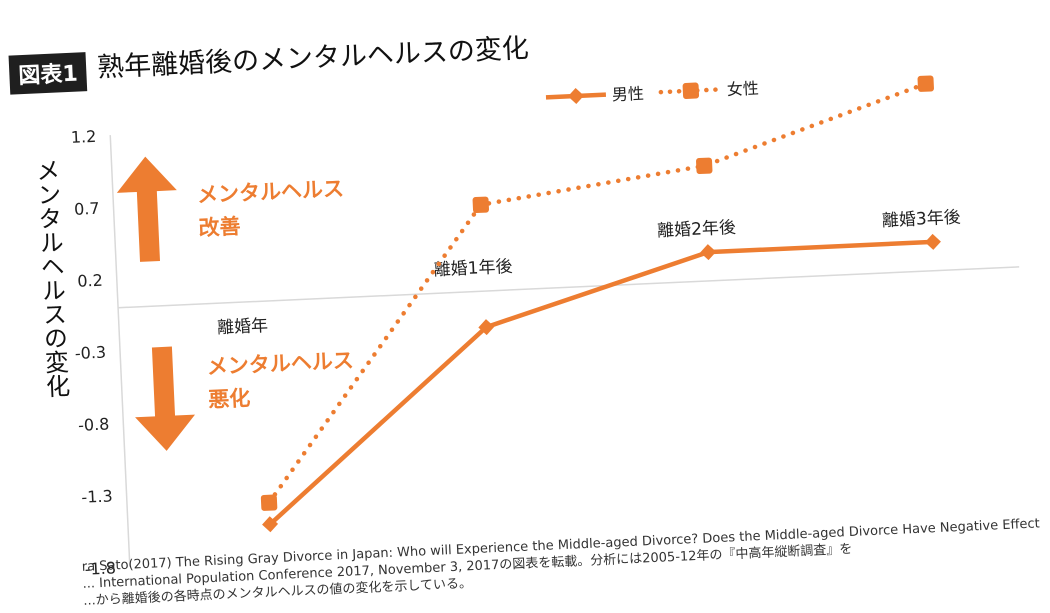 Image resolution: width=1050 pixels, height=613 pixels. Describe the element at coordinates (220, 227) in the screenshot. I see `improve-label-line2: 改善` at that location.